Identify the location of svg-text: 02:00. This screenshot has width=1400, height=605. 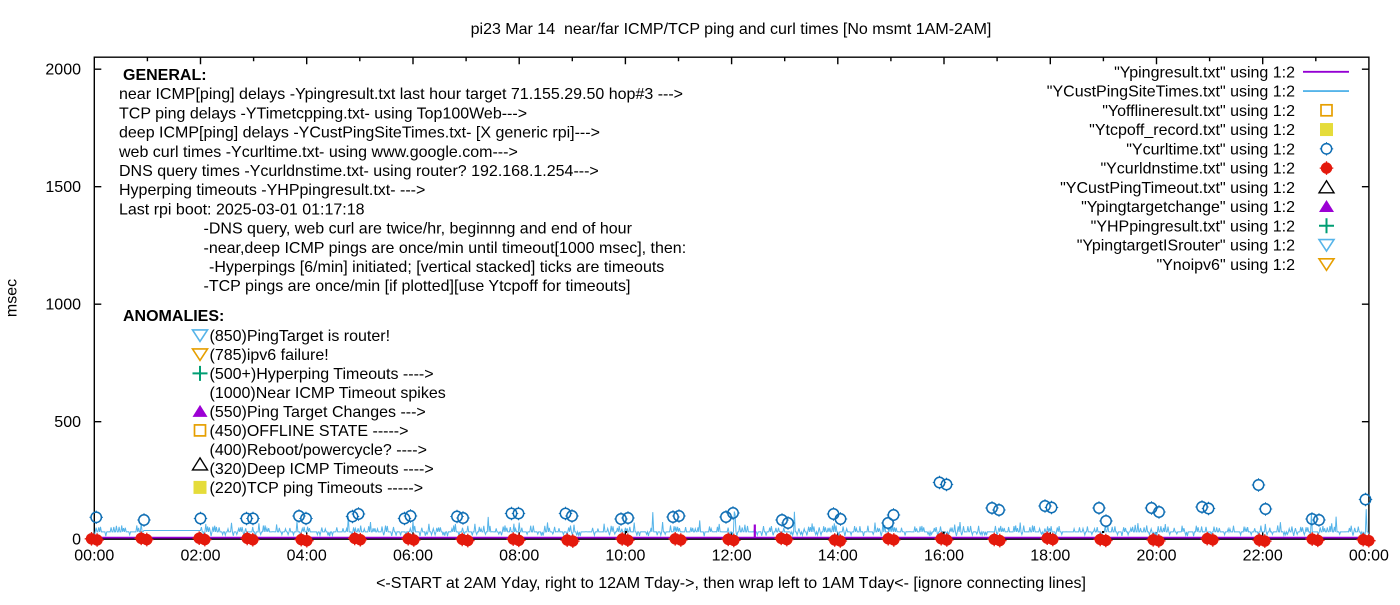
(200, 556).